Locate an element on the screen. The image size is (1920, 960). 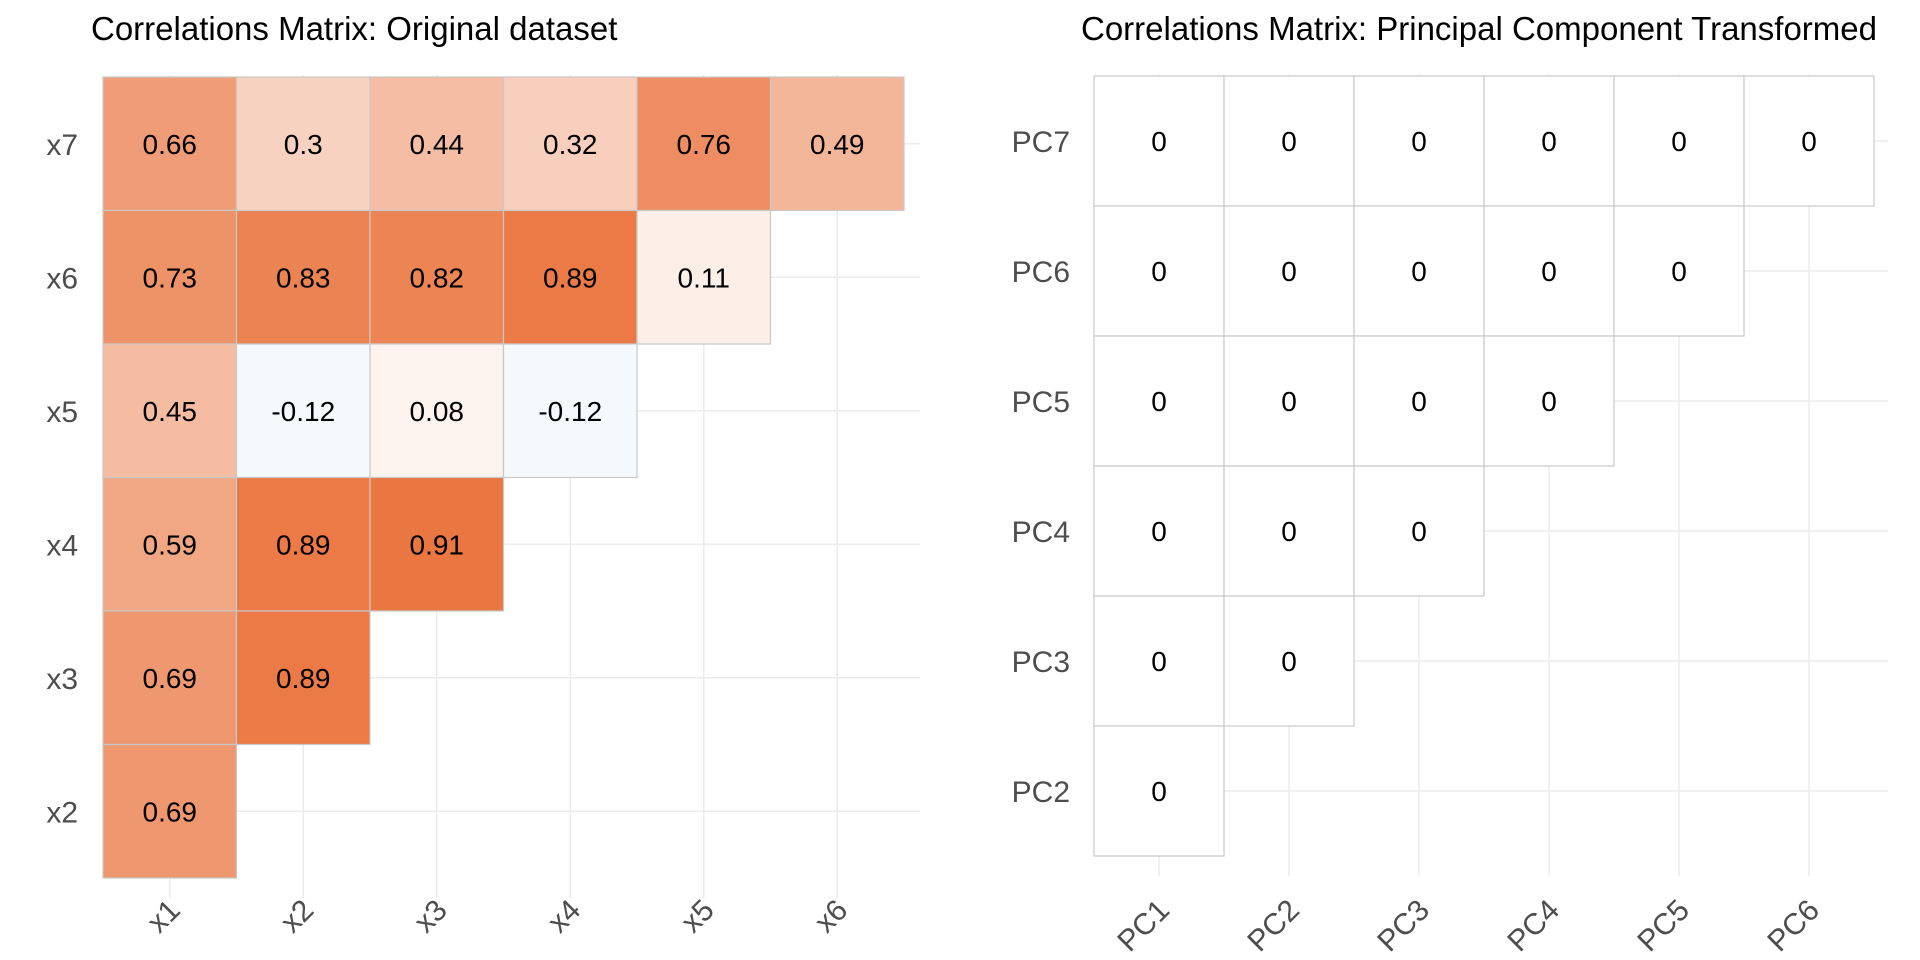
y-tick-label: PC7 is located at coordinates (1041, 142).